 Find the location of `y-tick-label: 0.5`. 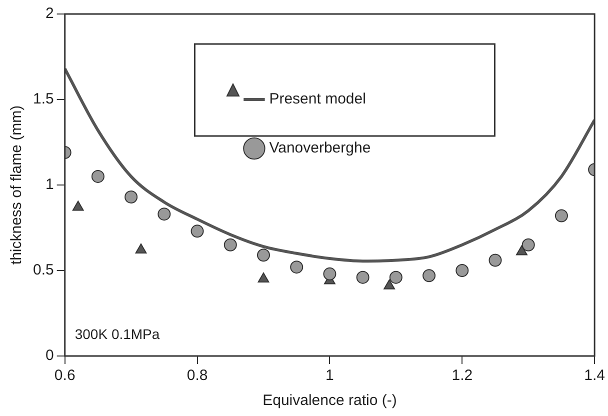

y-tick-label: 0.5 is located at coordinates (43, 270).